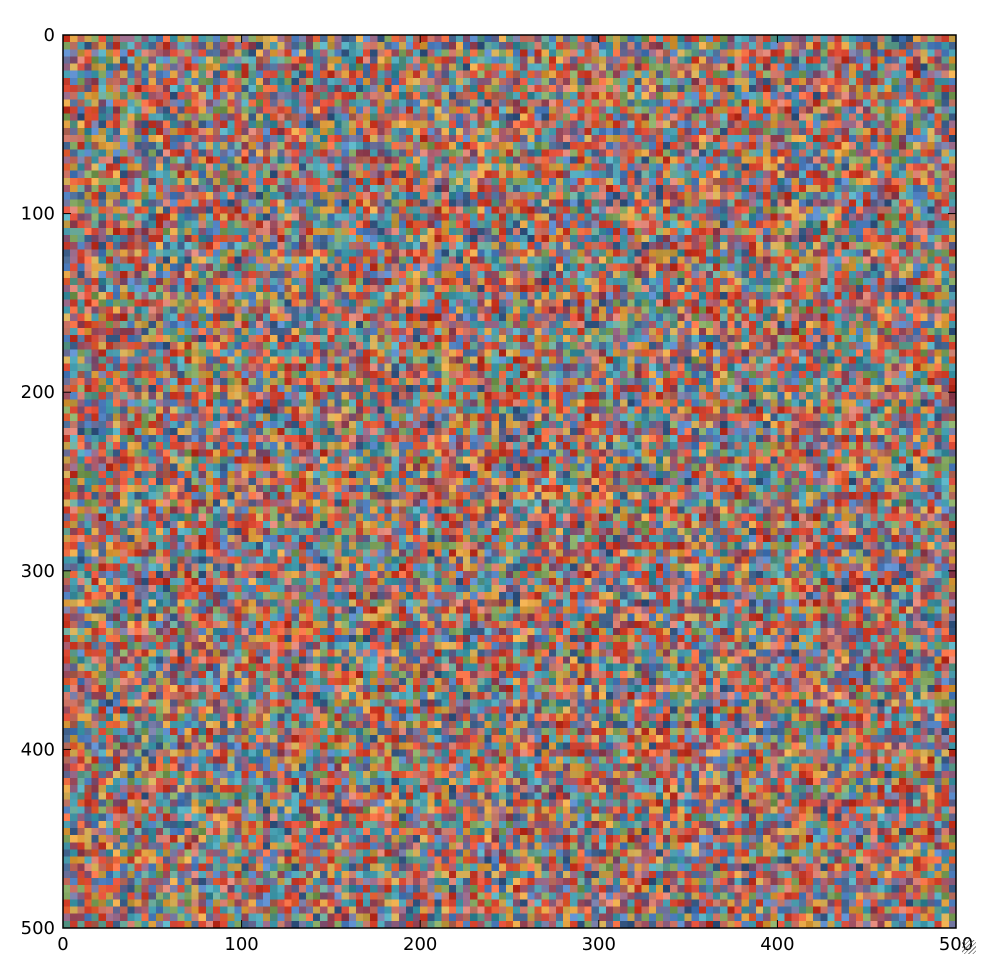 Image resolution: width=992 pixels, height=968 pixels. I want to click on x-tick-label: 300, so click(599, 944).